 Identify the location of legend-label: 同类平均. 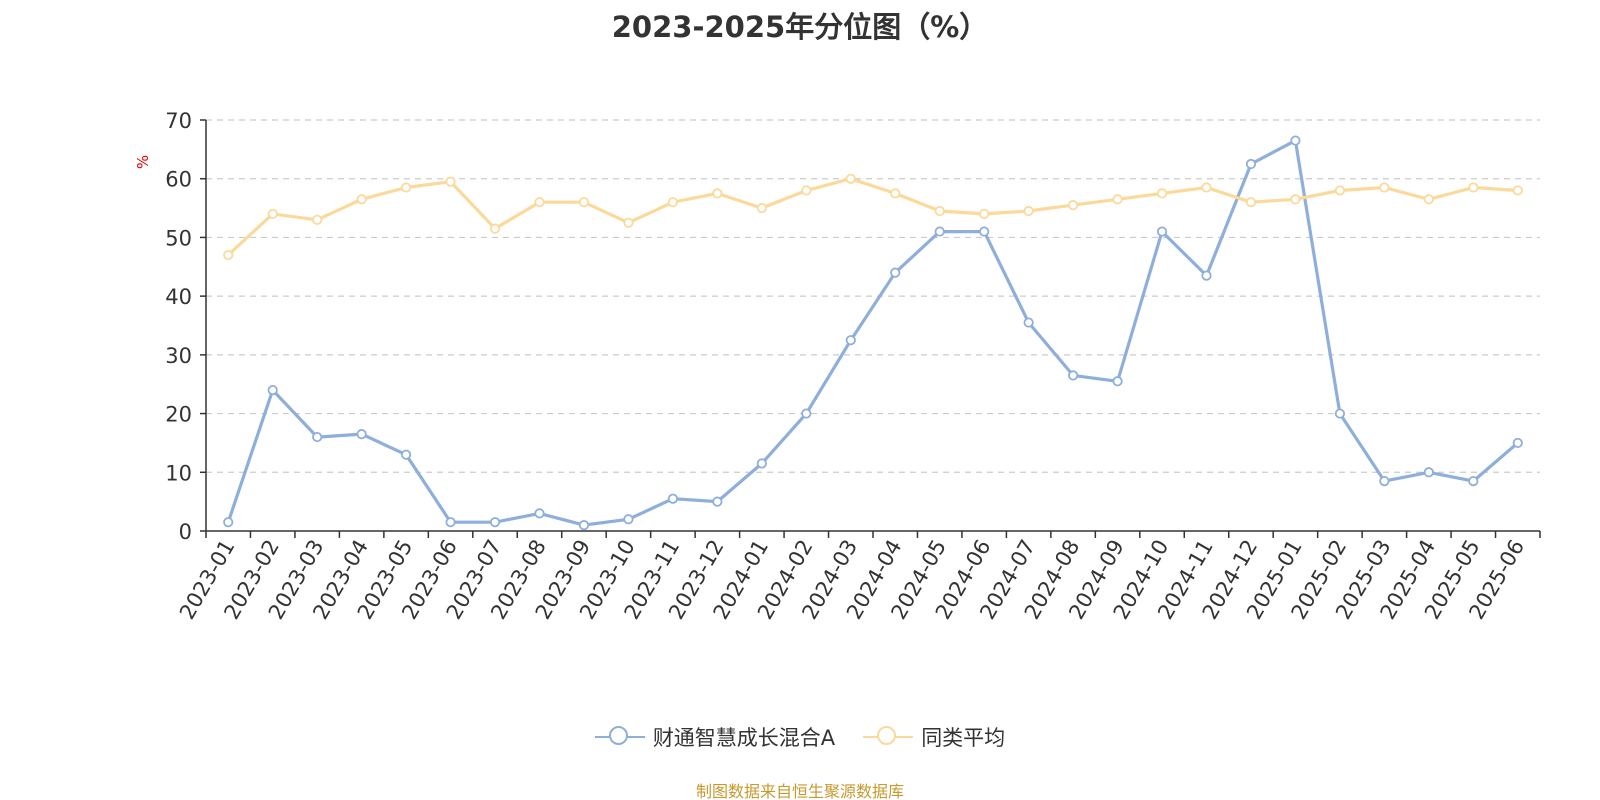
(963, 738).